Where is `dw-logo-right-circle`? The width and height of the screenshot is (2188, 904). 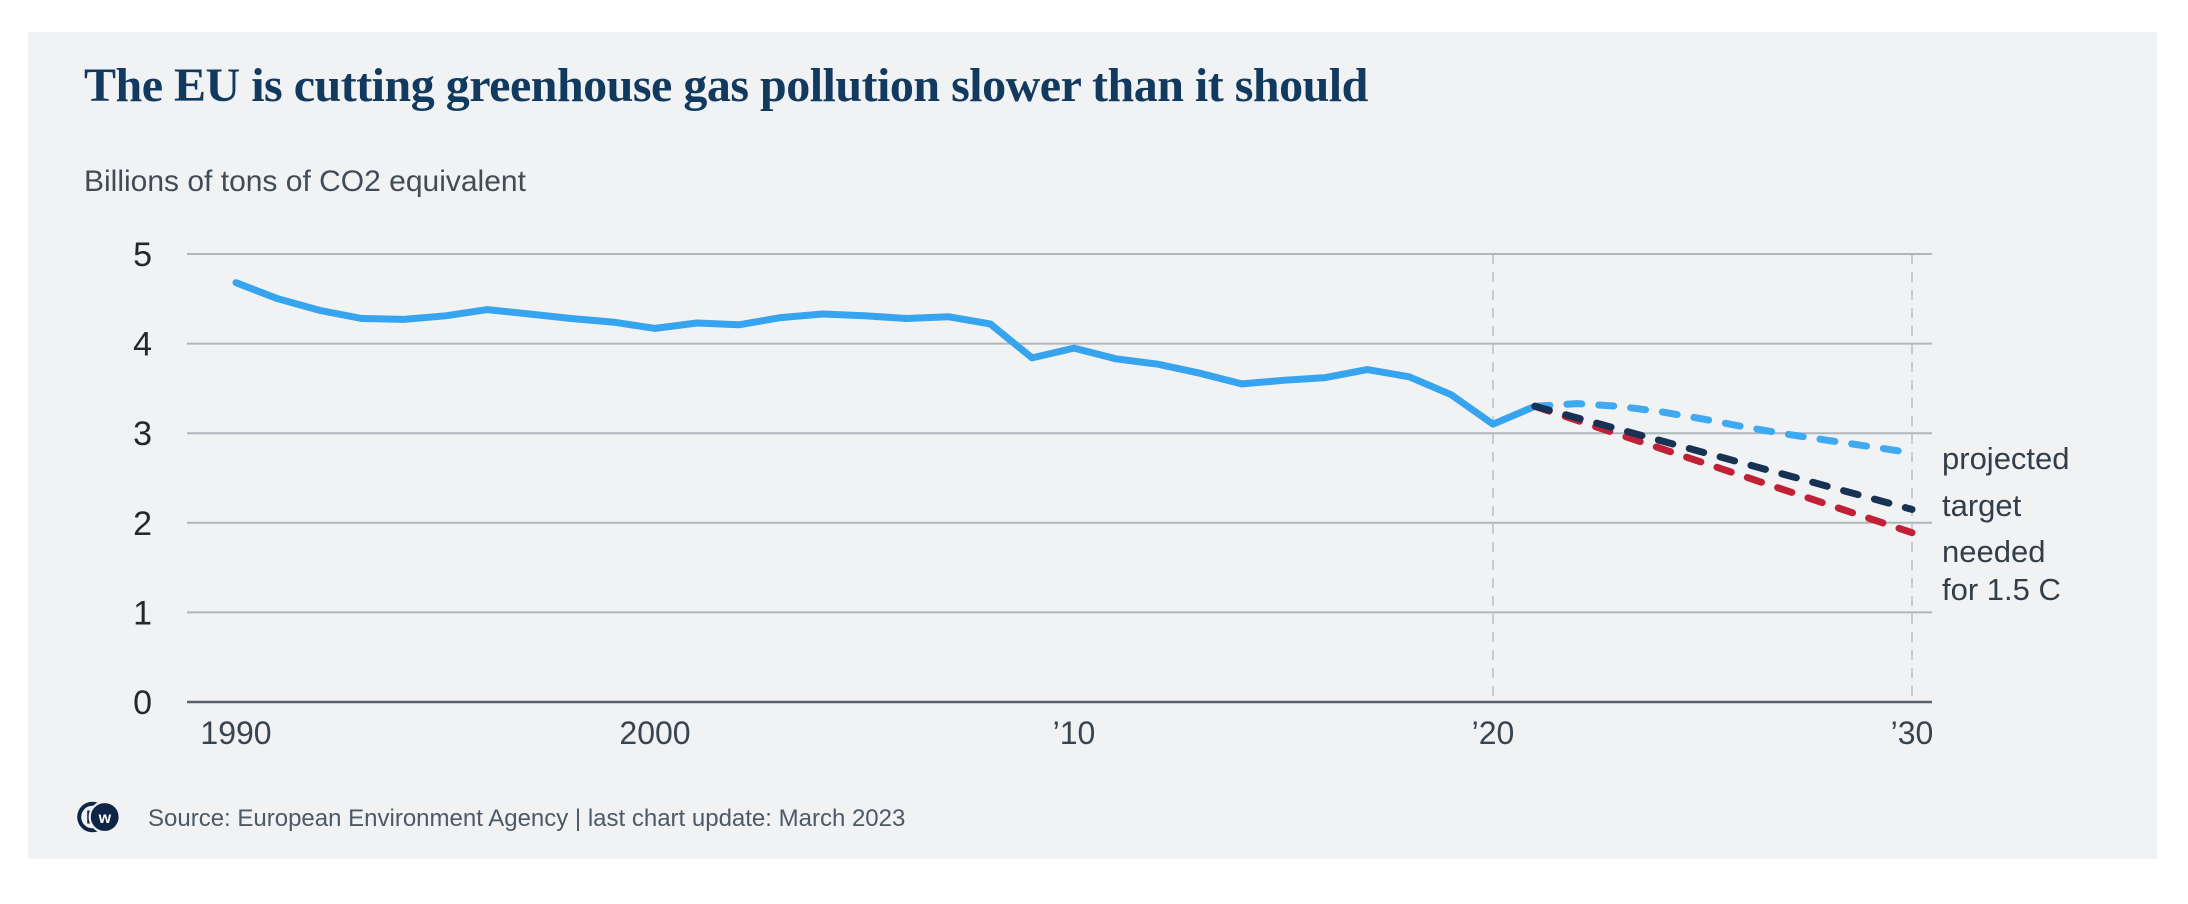 dw-logo-right-circle is located at coordinates (104, 817).